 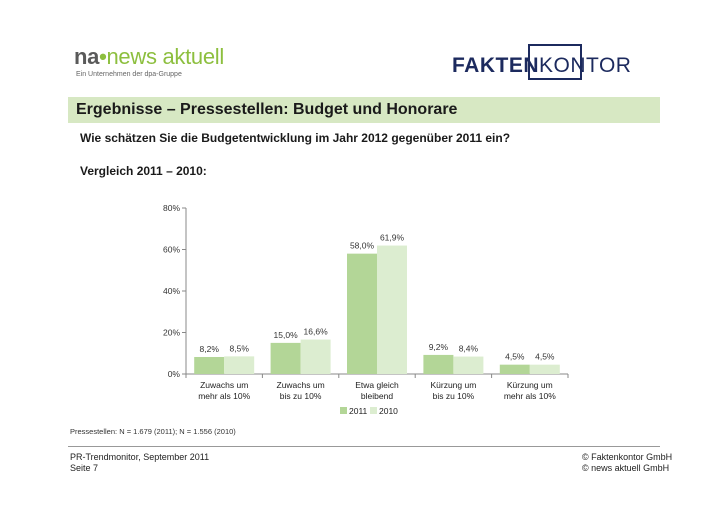 I want to click on comparison-label: Vergleich 2011 – 2010:, so click(x=143, y=171).